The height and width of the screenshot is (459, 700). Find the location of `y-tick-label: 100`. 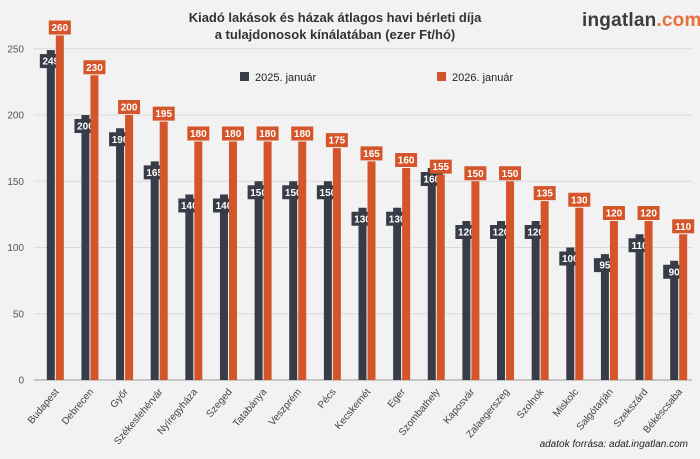

y-tick-label: 100 is located at coordinates (15, 248).